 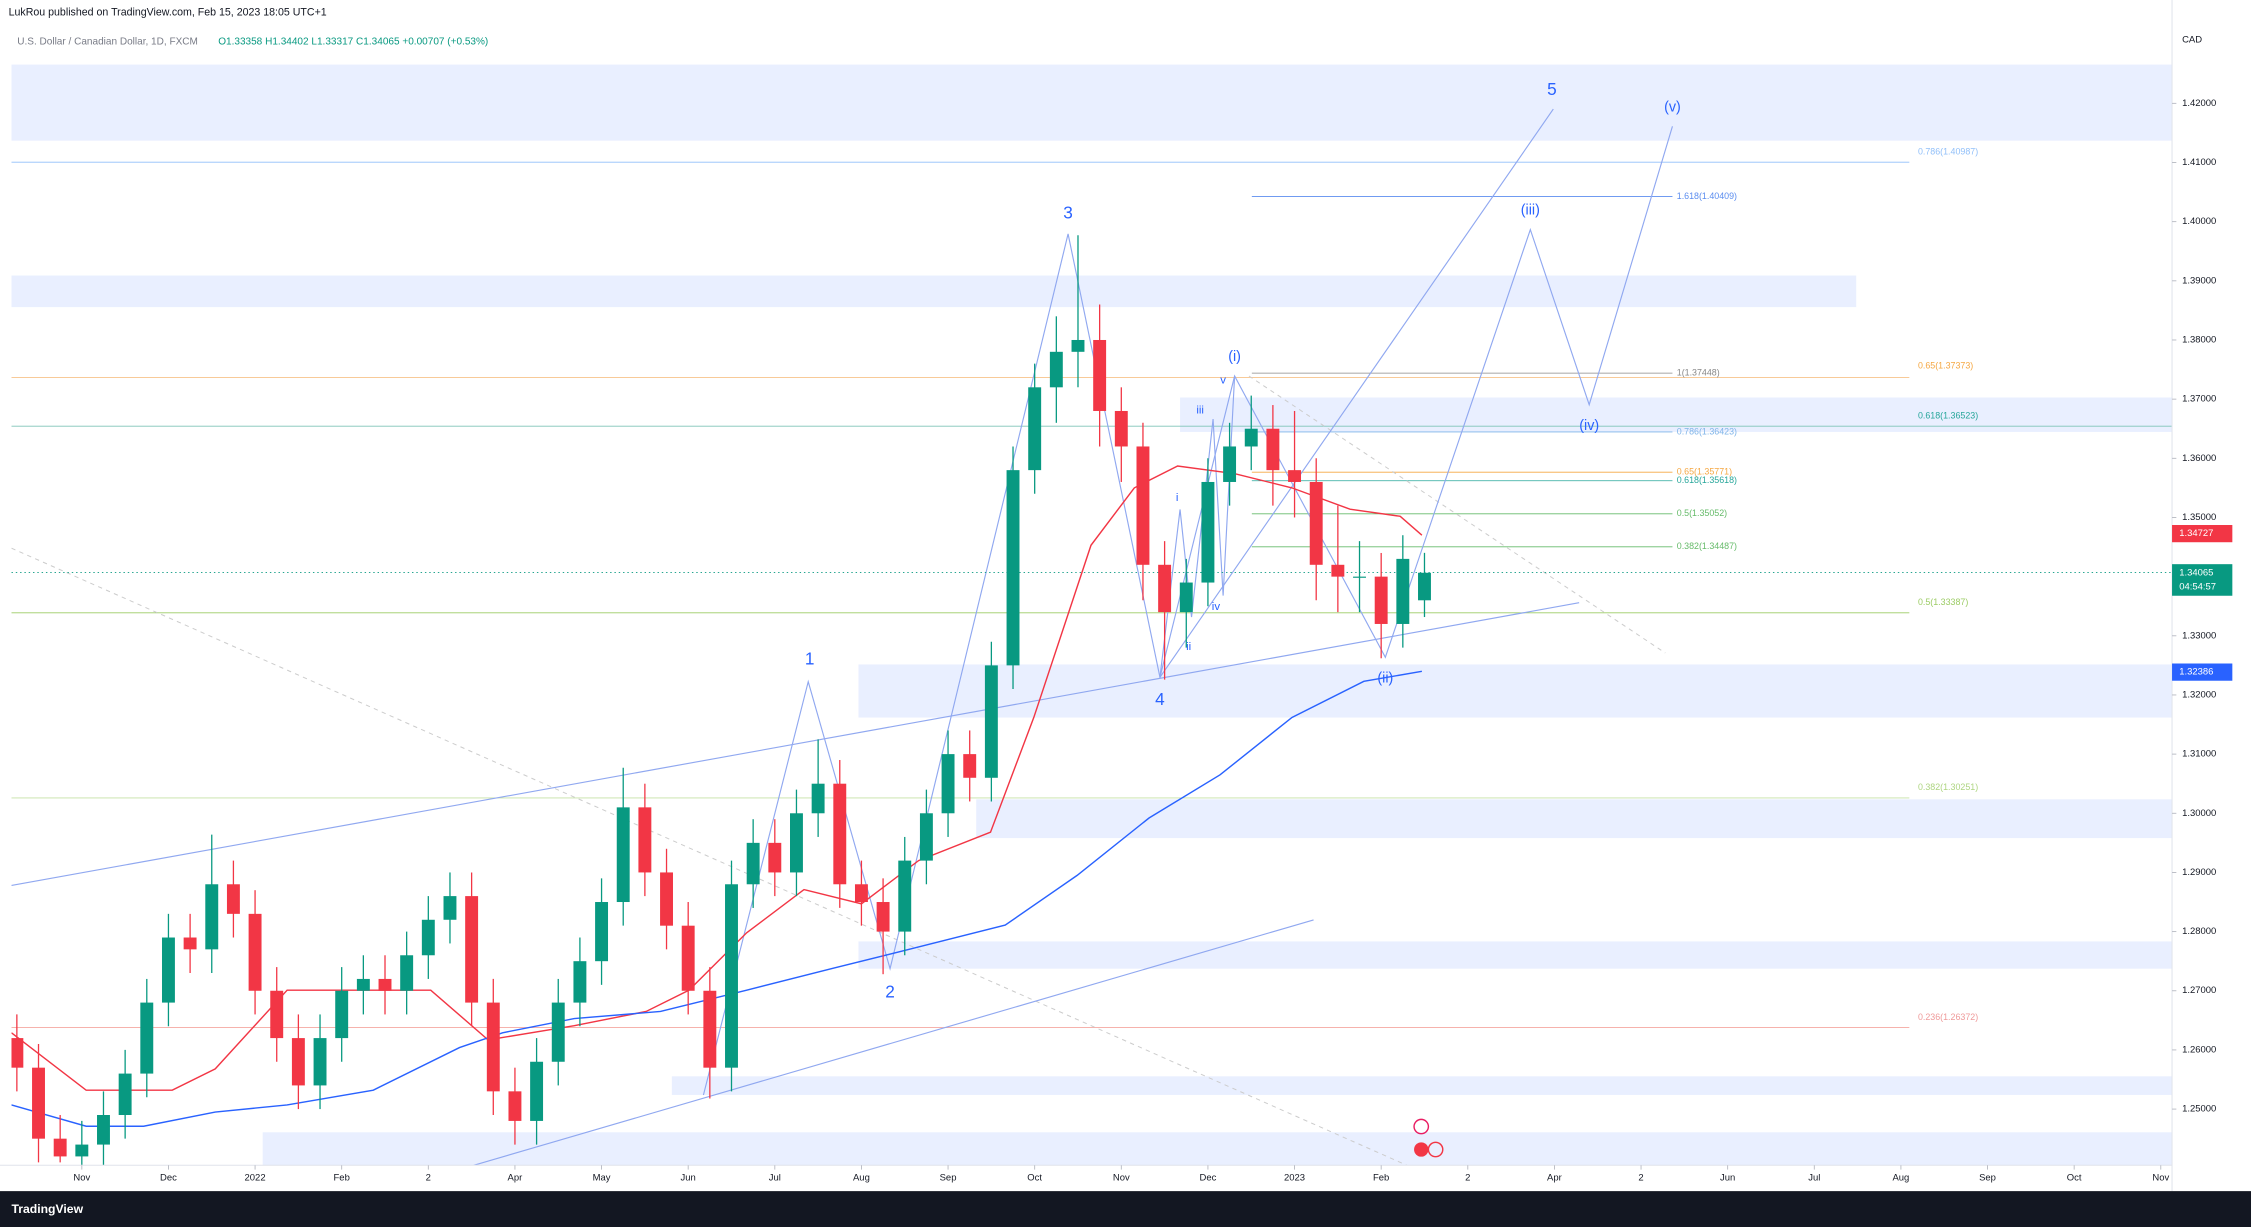 What do you see at coordinates (1223, 380) in the screenshot?
I see `wave-label: v` at bounding box center [1223, 380].